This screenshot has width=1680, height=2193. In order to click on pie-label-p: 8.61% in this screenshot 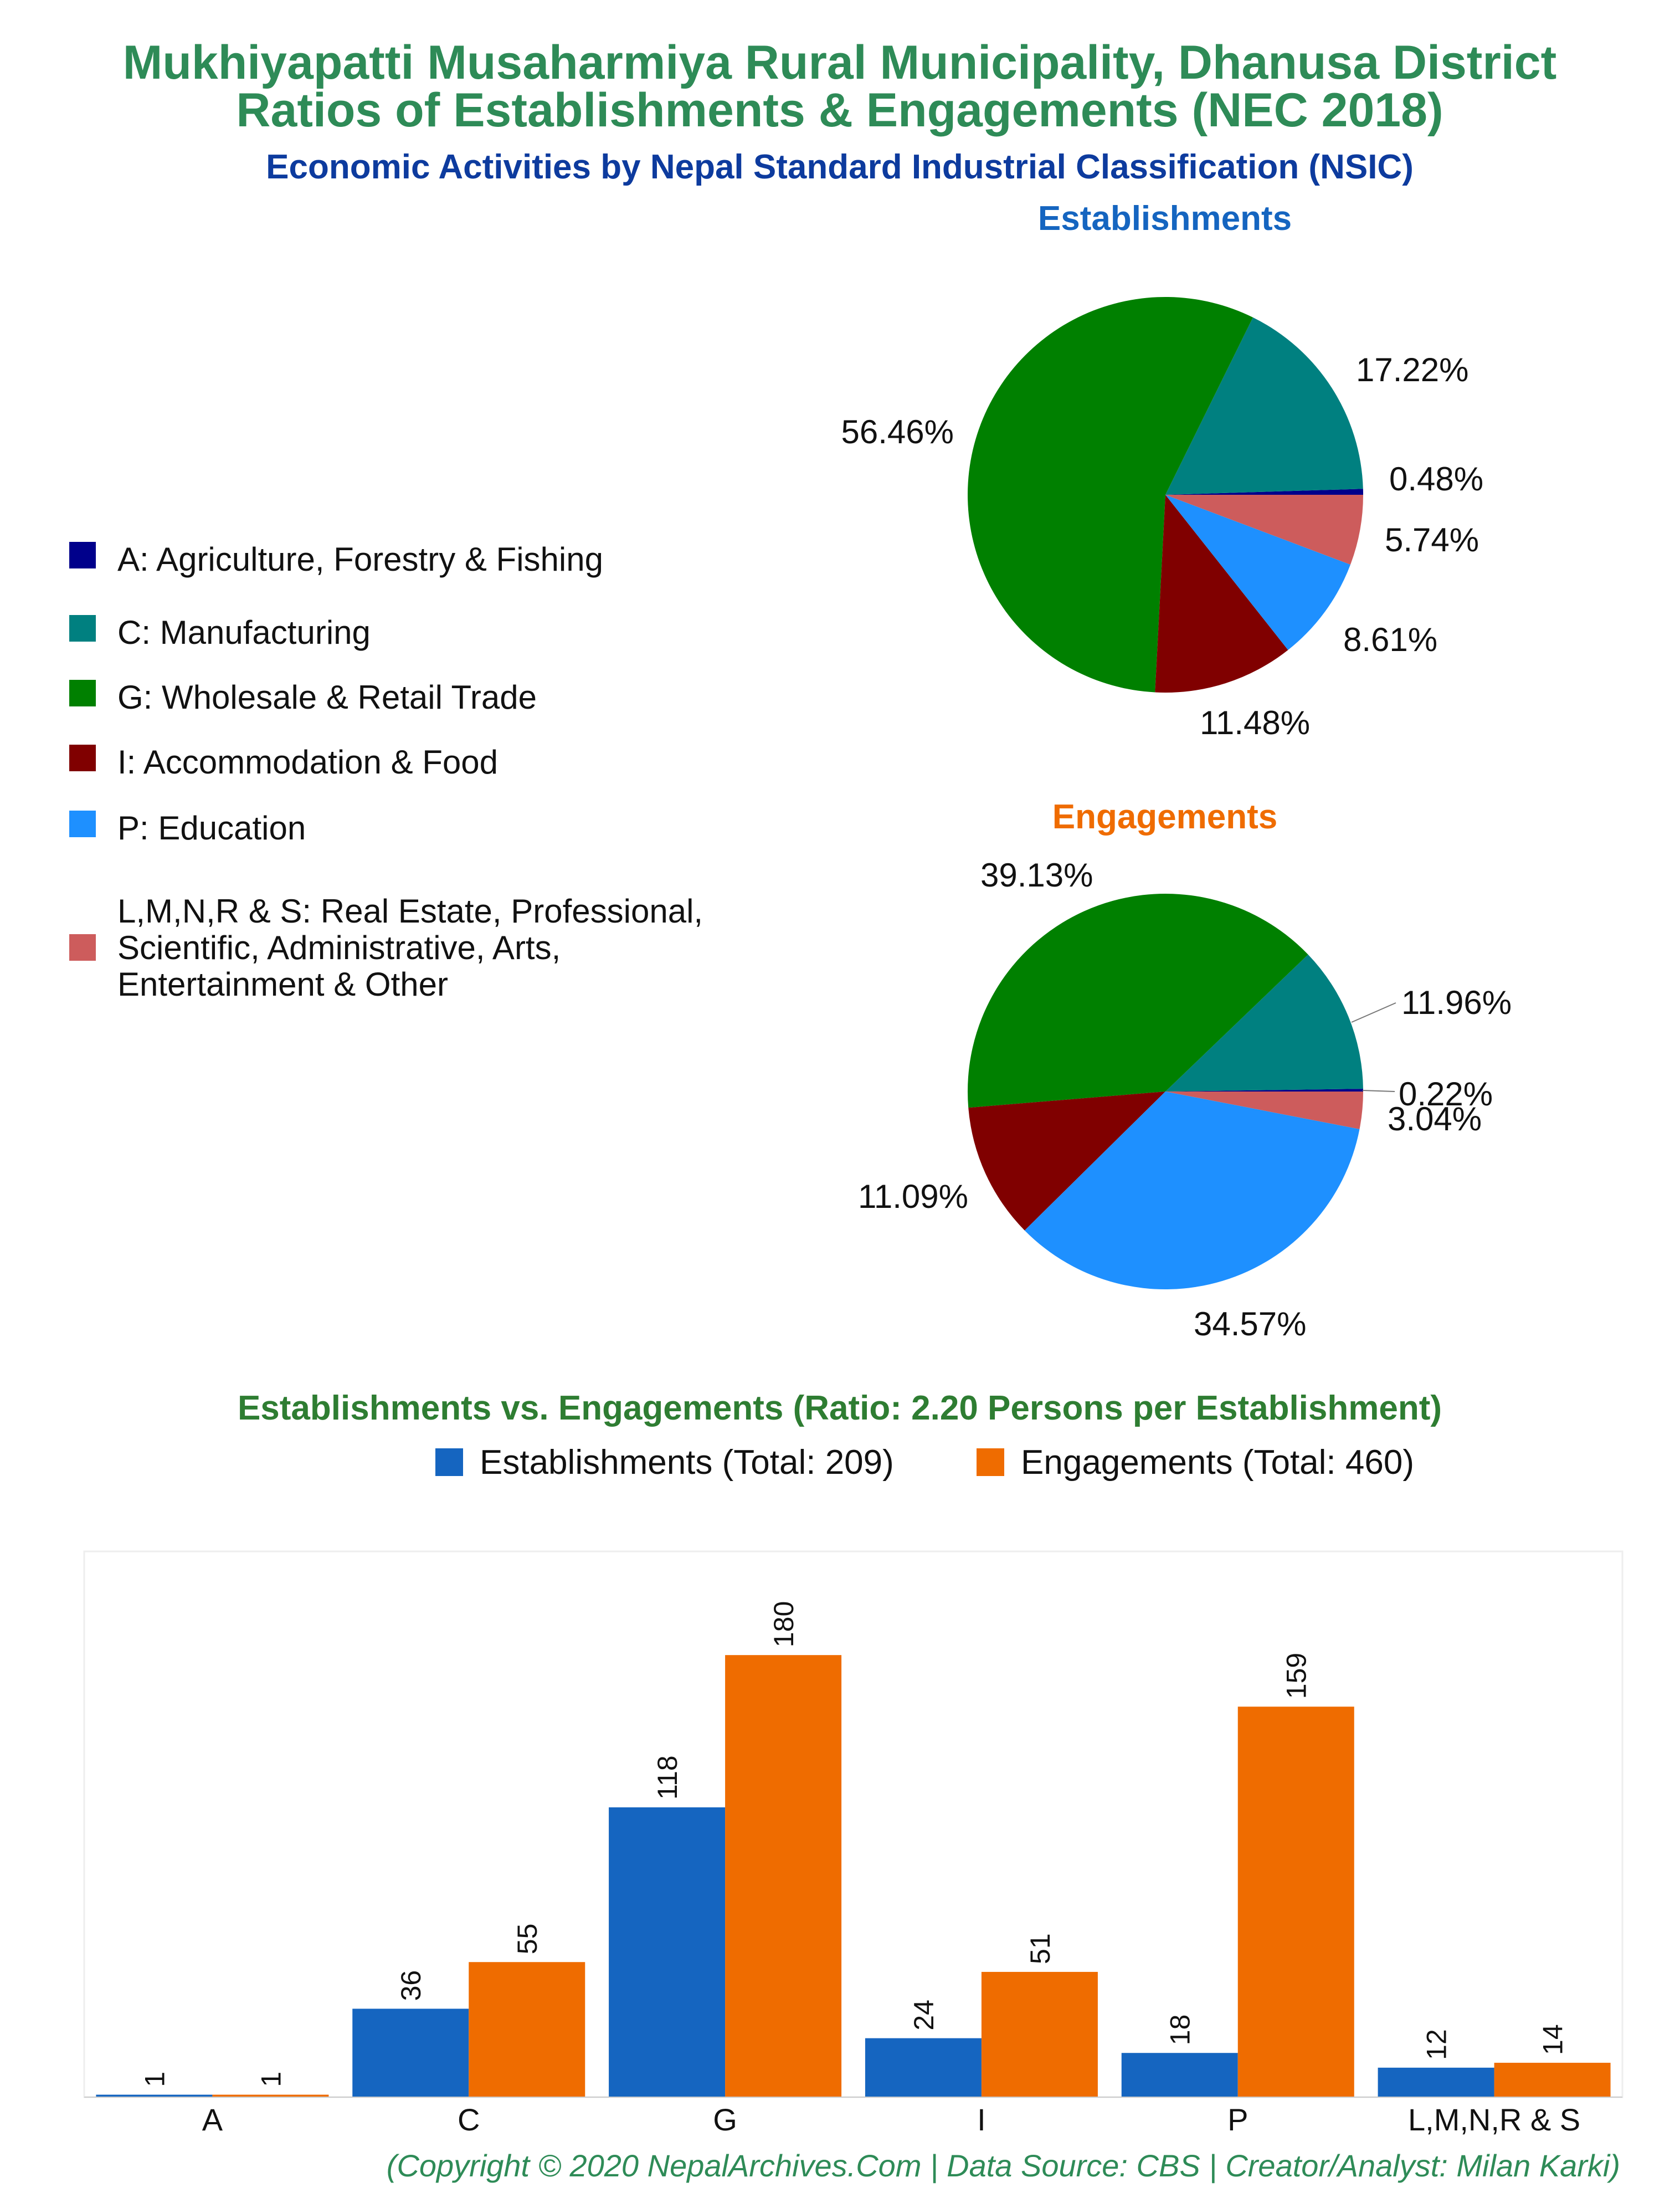, I will do `click(1390, 639)`.